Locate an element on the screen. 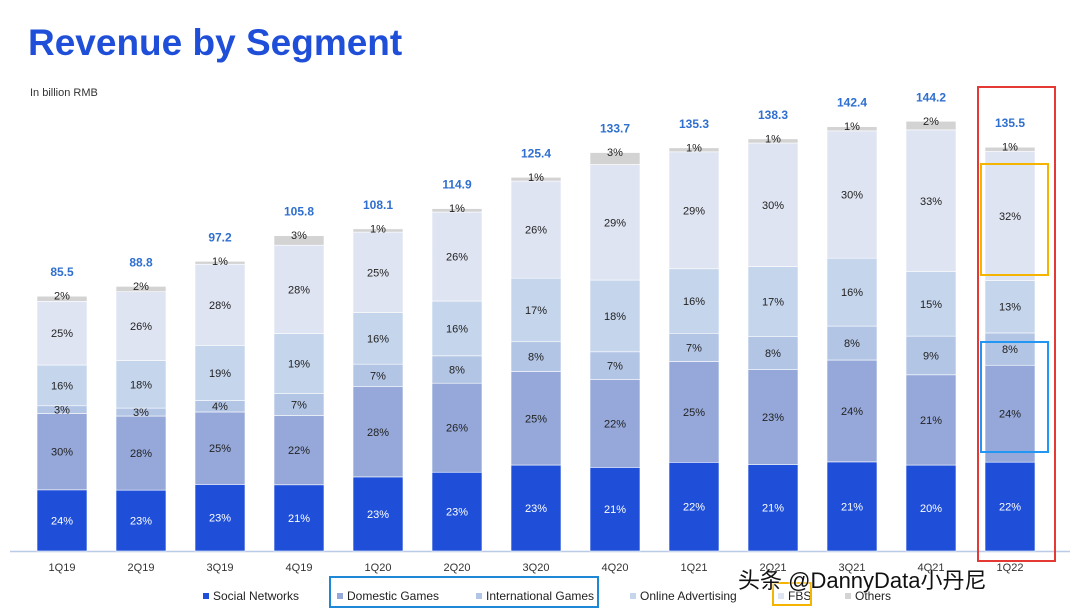 Image resolution: width=1080 pixels, height=616 pixels. segment-label: 16% is located at coordinates (457, 329).